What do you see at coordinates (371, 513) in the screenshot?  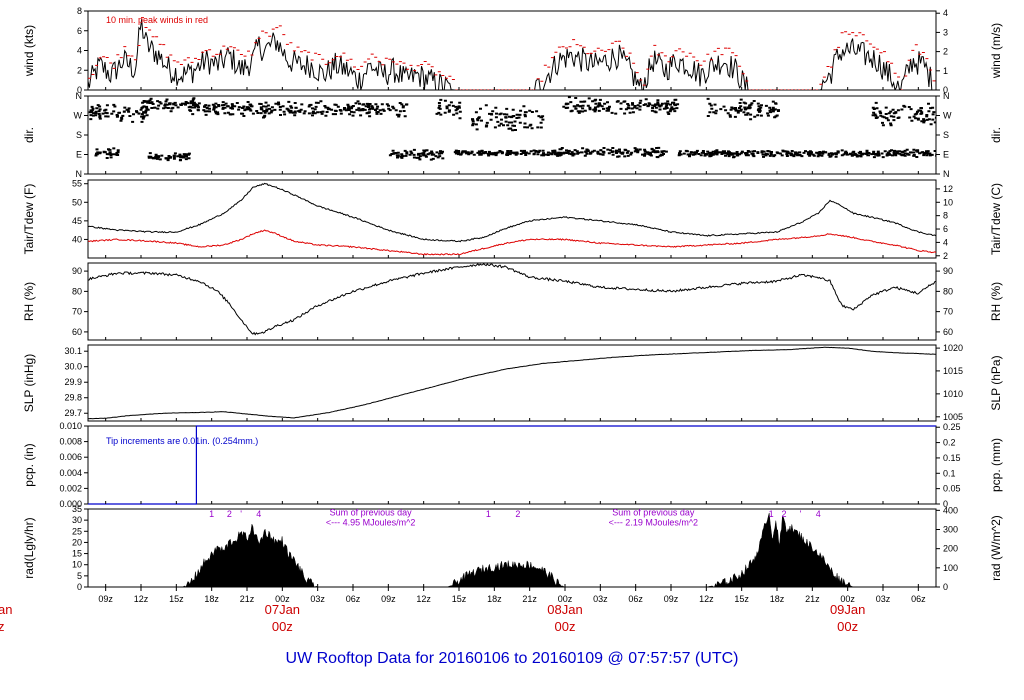 I see `rad-sum-annotation: Sum of previous day` at bounding box center [371, 513].